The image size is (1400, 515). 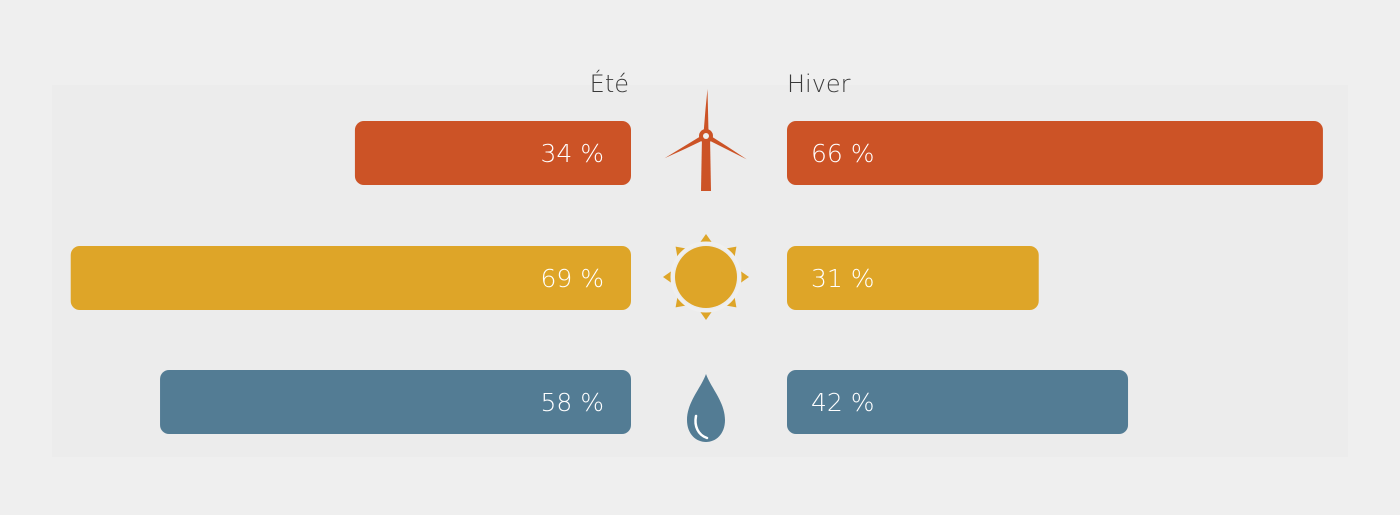 What do you see at coordinates (958, 402) in the screenshot?
I see `bar-winter-water` at bounding box center [958, 402].